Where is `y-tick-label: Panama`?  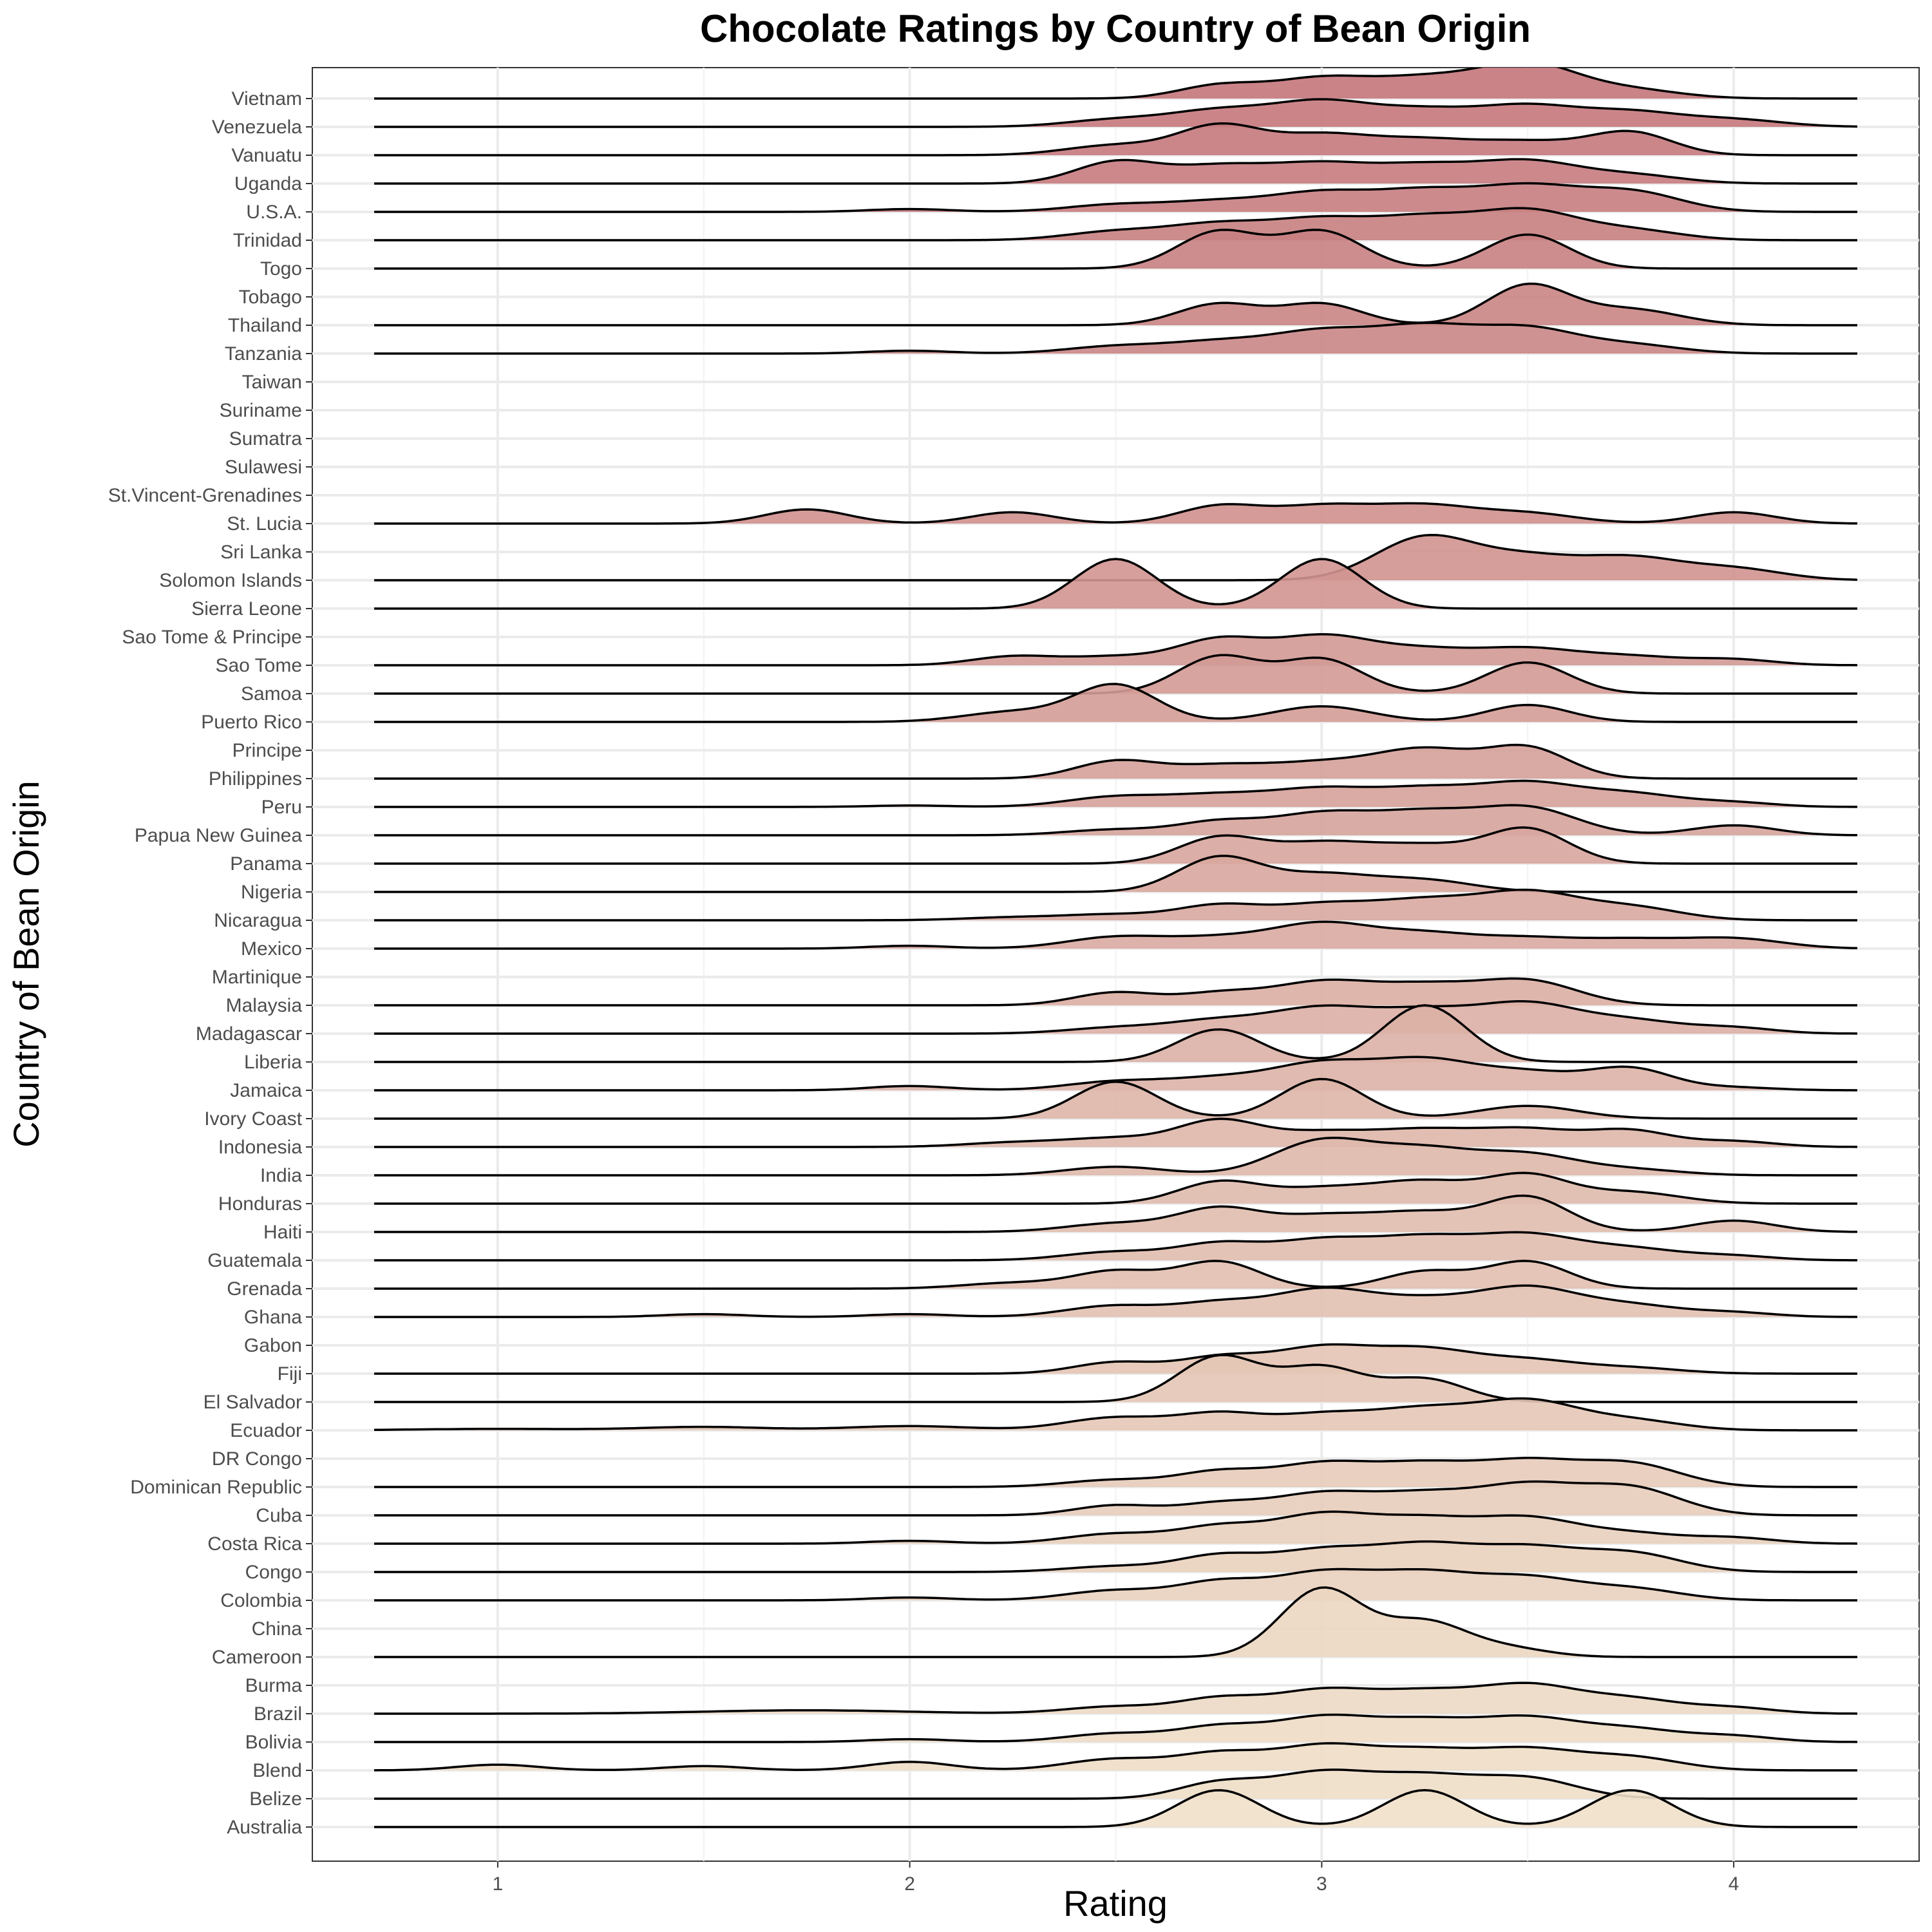
y-tick-label: Panama is located at coordinates (266, 864).